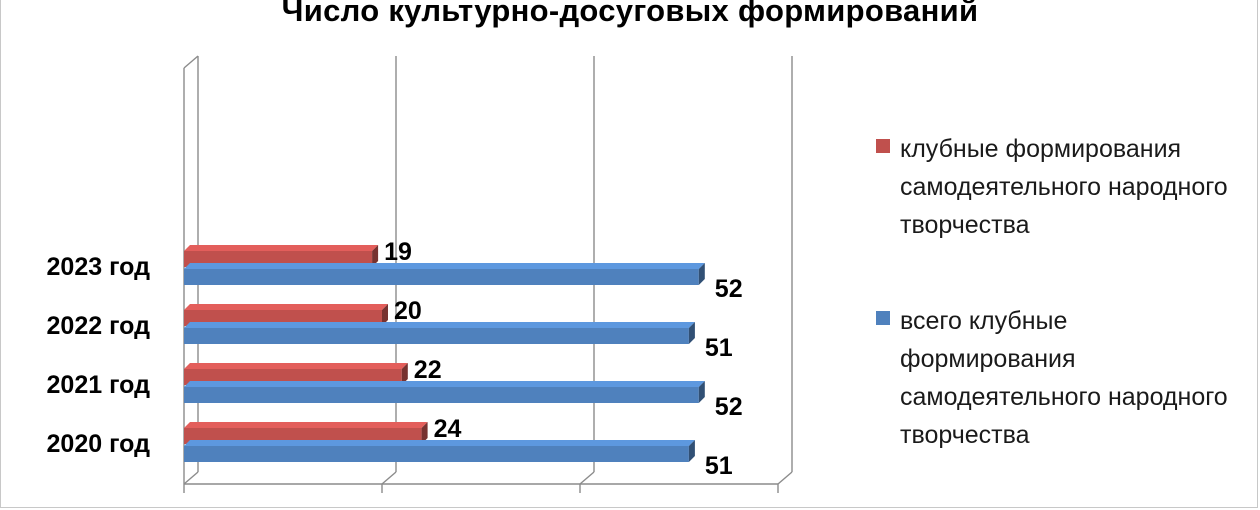 The width and height of the screenshot is (1260, 510). Describe the element at coordinates (191, 62) in the screenshot. I see `wall-depth-line` at that location.